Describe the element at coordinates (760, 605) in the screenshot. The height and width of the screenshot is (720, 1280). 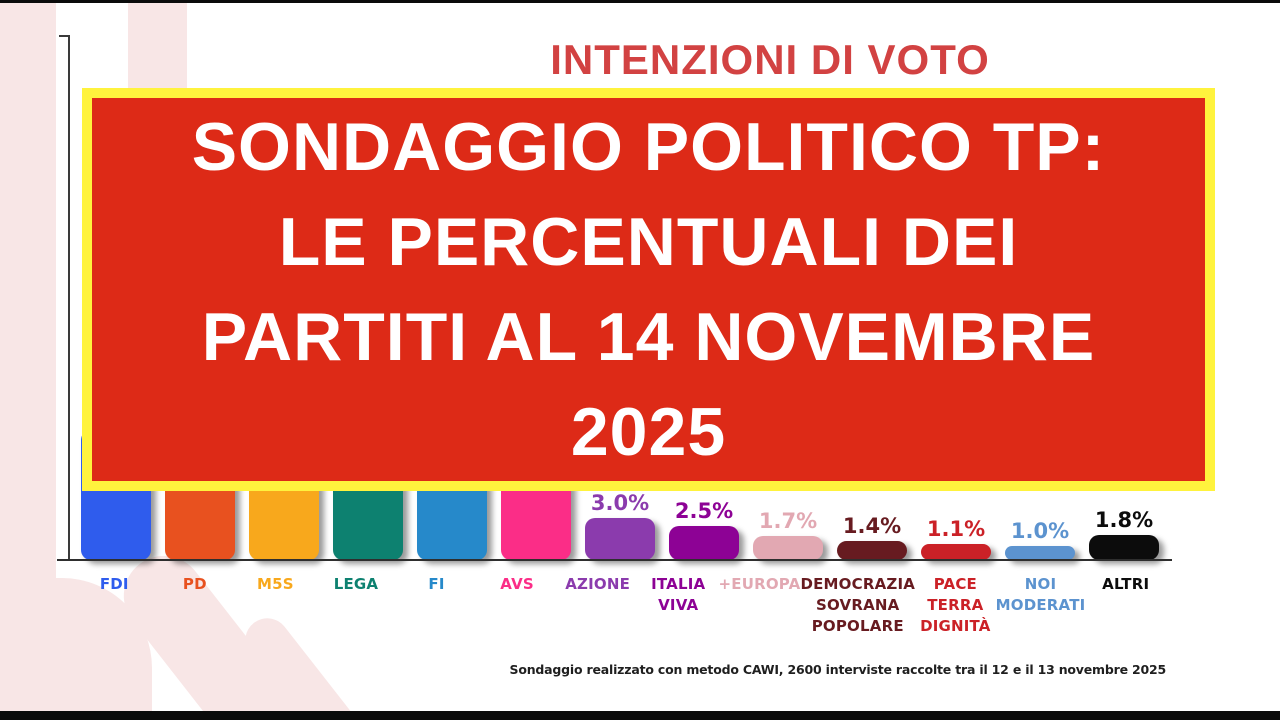
I see `party-label-europa: +EUROPA` at that location.